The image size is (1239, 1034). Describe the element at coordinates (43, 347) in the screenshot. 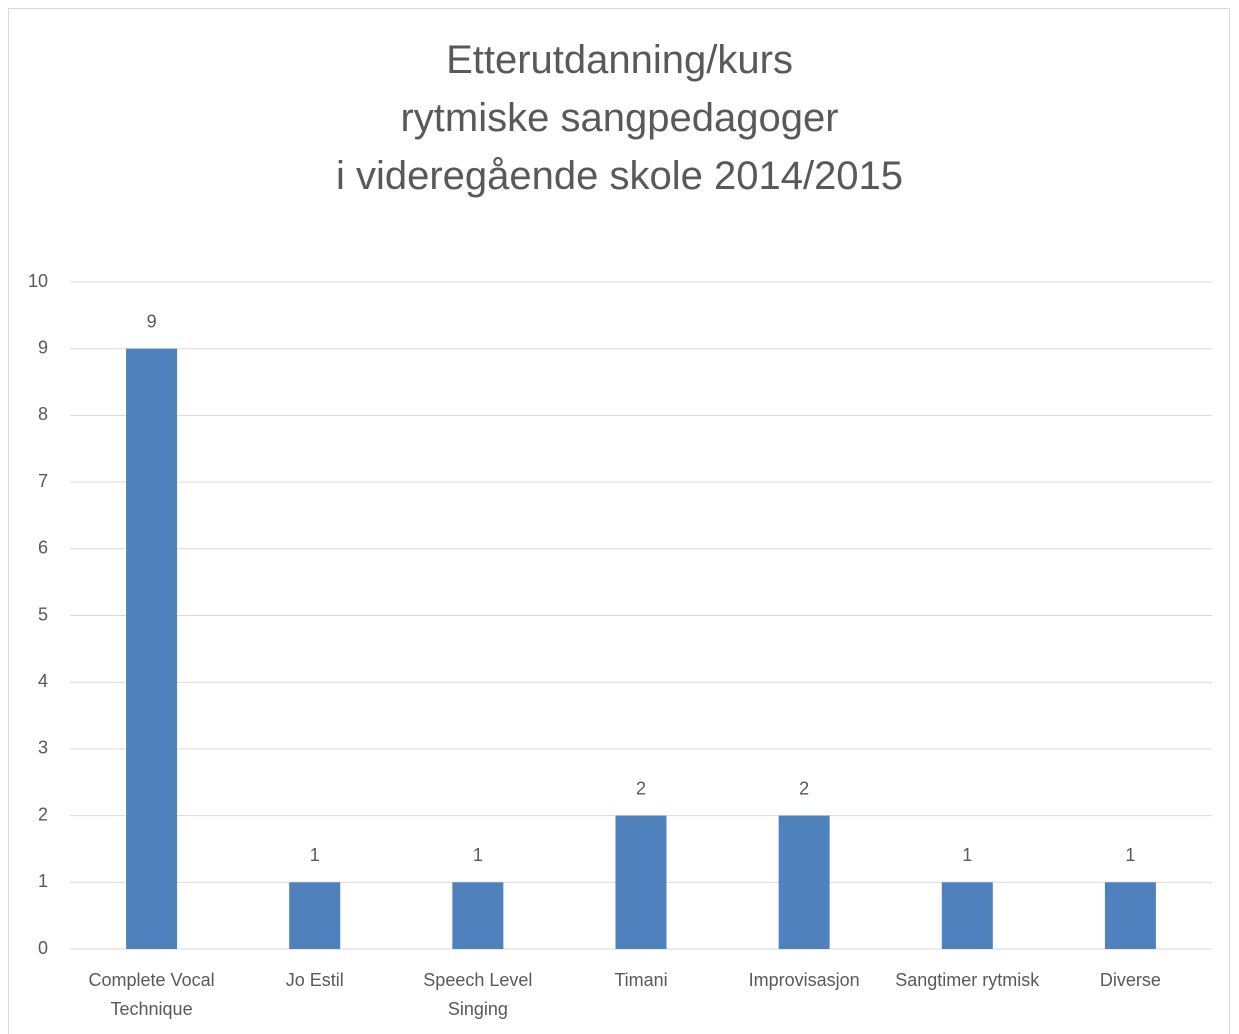

I see `y-tick-label: 9` at that location.